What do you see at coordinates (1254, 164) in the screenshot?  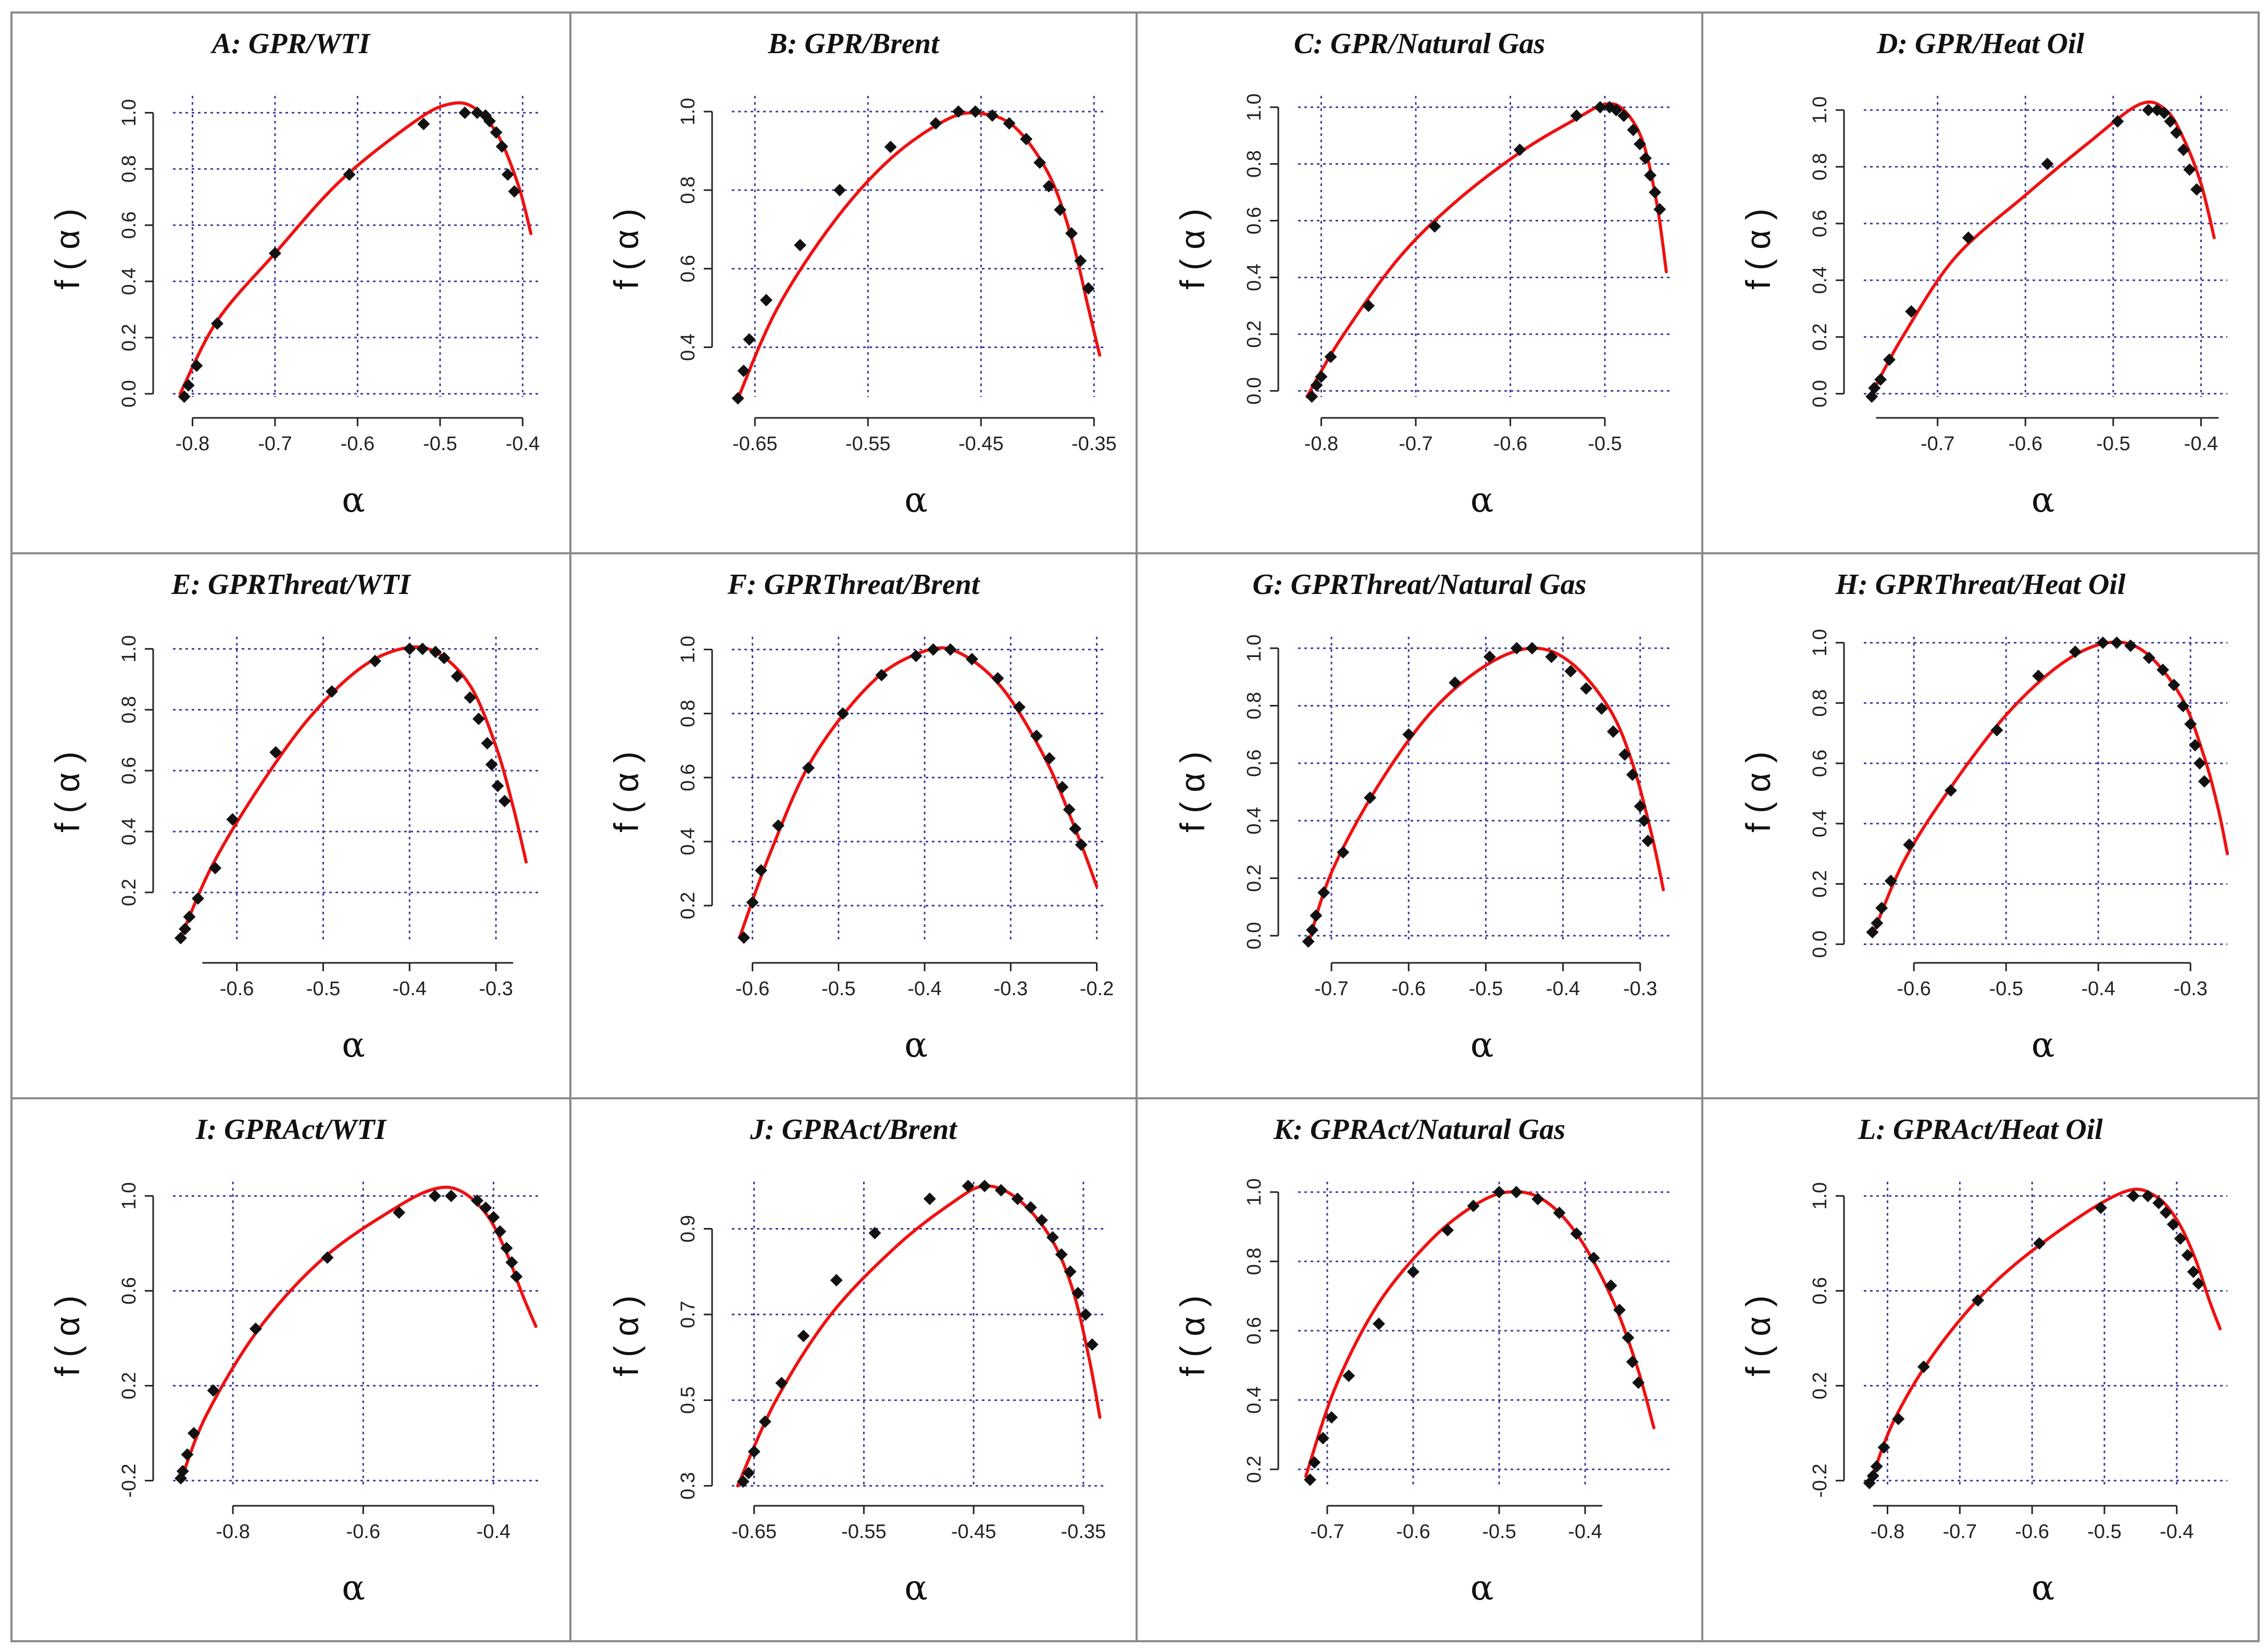 I see `panel-c-y-tick-label: 0.8` at bounding box center [1254, 164].